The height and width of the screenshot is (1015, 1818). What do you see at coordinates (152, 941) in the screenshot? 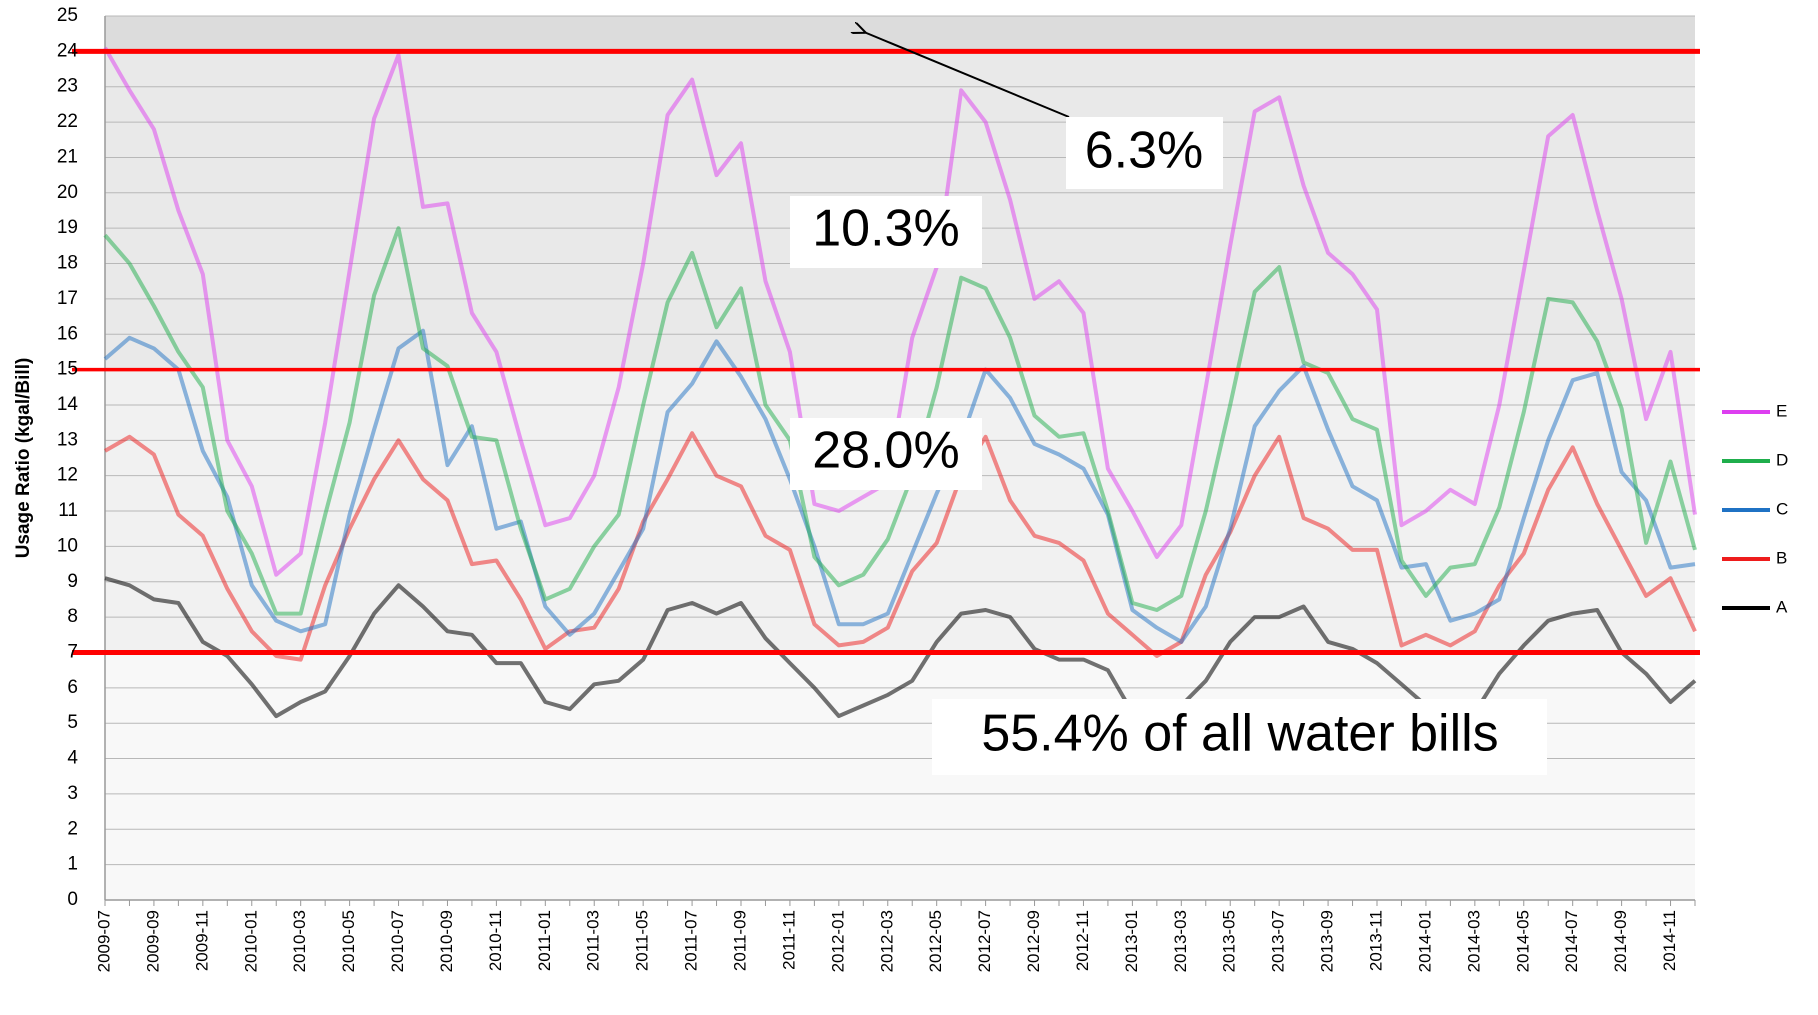
I see `x-tick-label: 2009-09` at bounding box center [152, 941].